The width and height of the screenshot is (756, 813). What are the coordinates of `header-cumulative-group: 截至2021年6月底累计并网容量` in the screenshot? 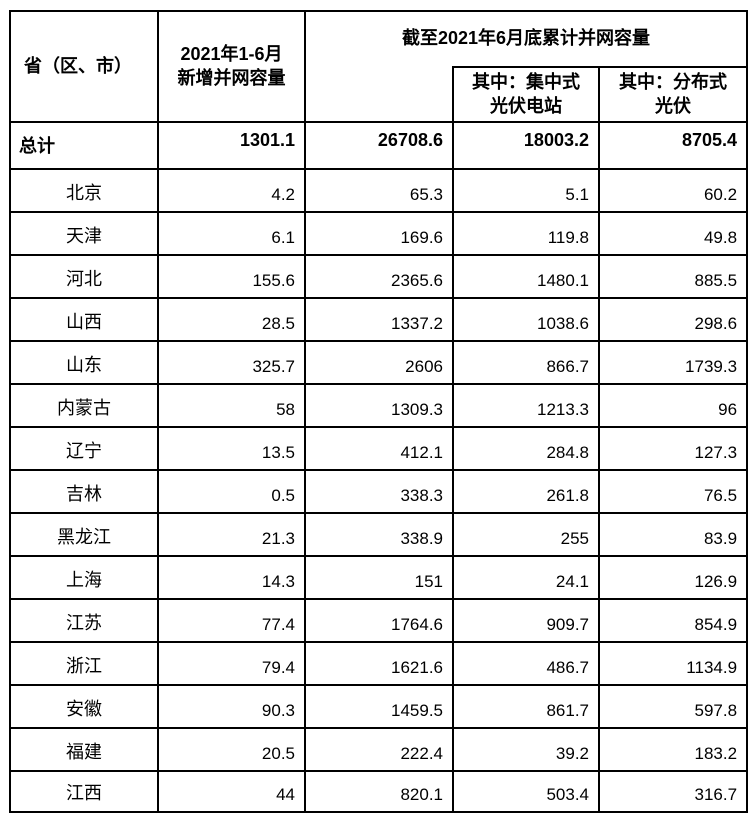 It's located at (526, 38).